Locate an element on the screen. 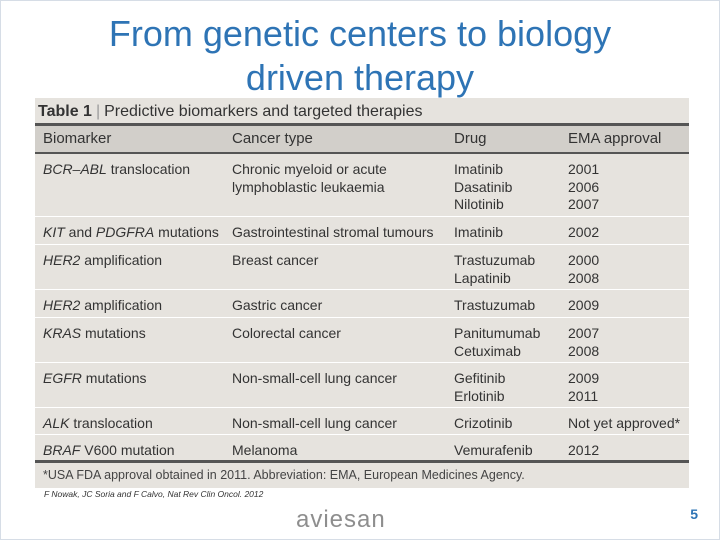 This screenshot has height=540, width=720. cell-drug: Crizotinib is located at coordinates (483, 423).